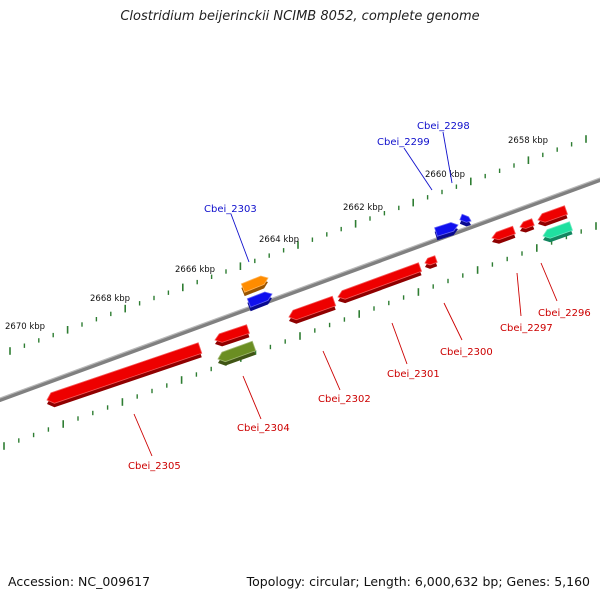 The height and width of the screenshot is (600, 600). Describe the element at coordinates (279, 240) in the screenshot. I see `kbp-label: 2664 kbp` at that location.